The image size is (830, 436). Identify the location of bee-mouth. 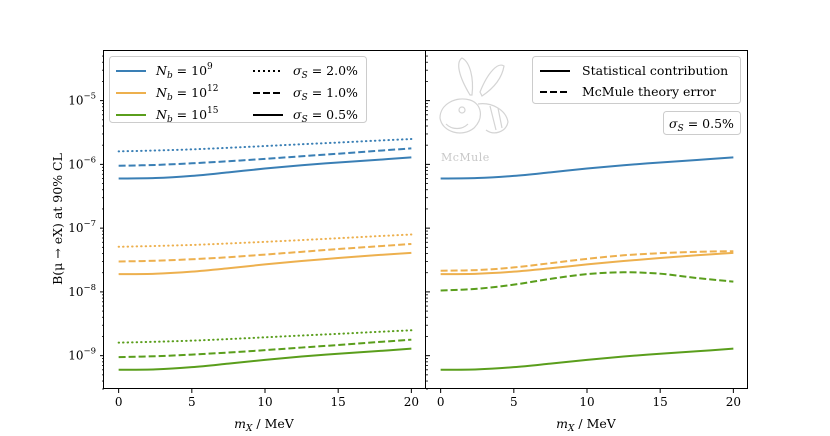
(457, 126).